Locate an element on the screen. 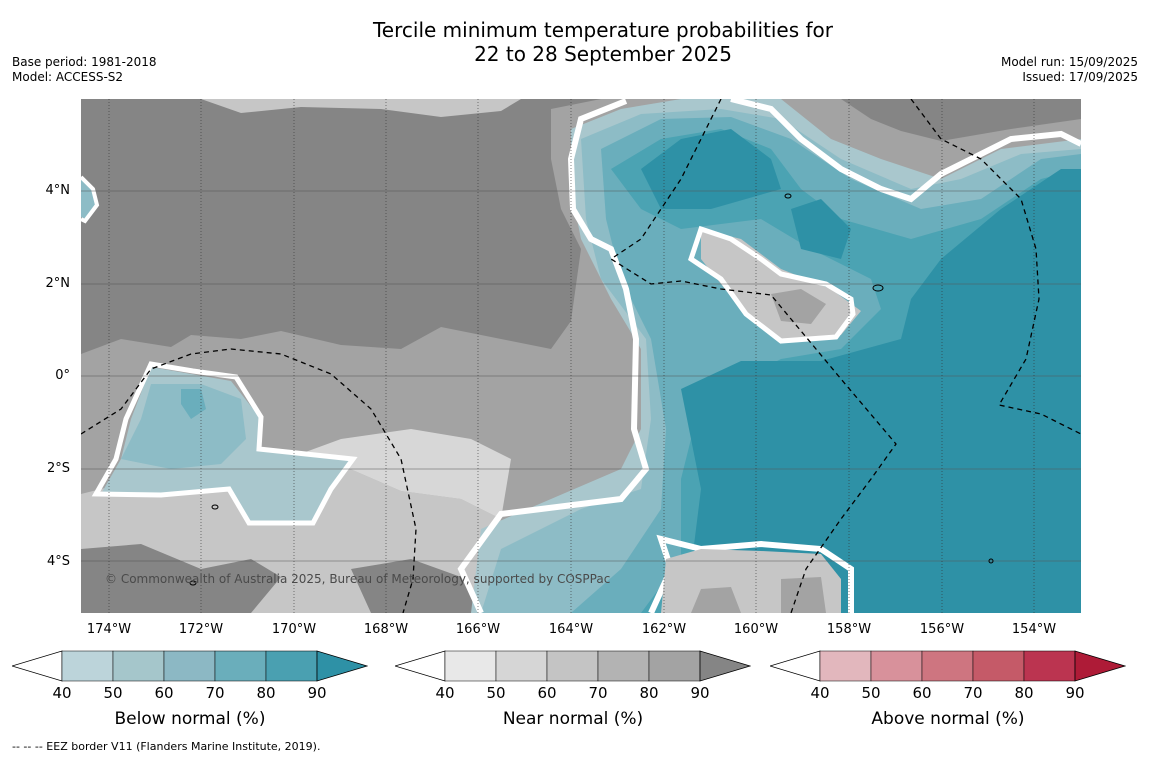 This screenshot has height=758, width=1150. near-normal-lighter-band is located at coordinates (396, 474).